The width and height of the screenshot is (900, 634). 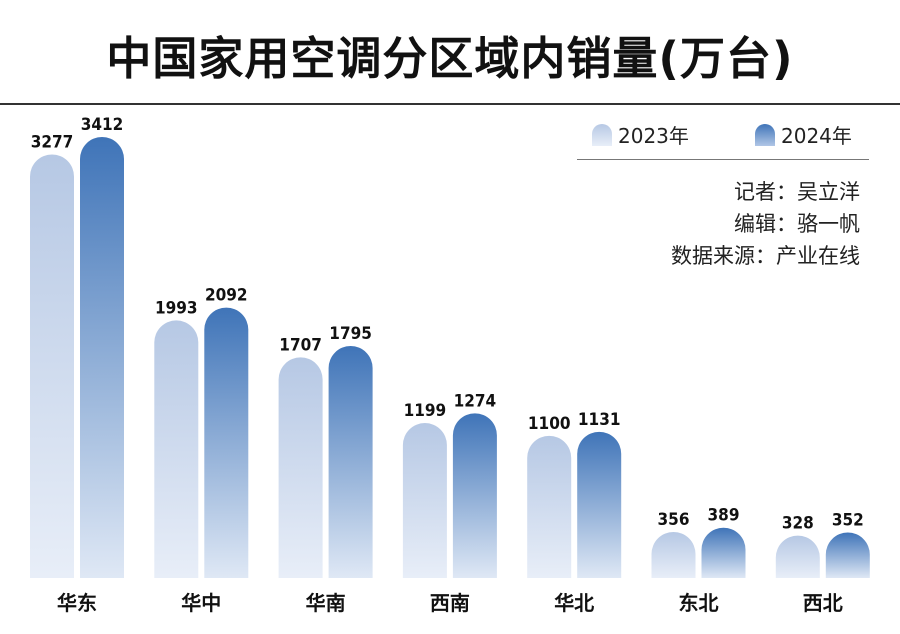 What do you see at coordinates (797, 556) in the screenshot?
I see `bar-西北-2023年` at bounding box center [797, 556].